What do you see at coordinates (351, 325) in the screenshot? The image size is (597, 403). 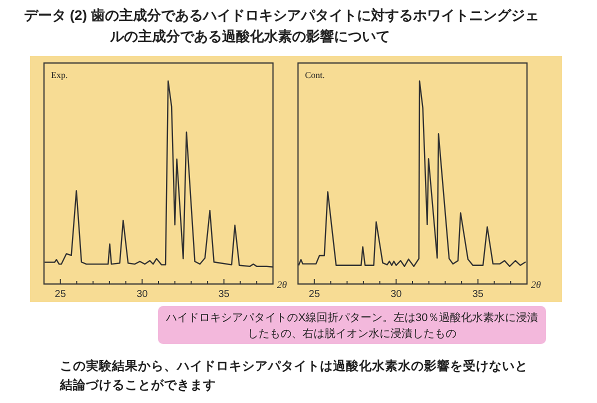 I see `text: ハイドロキシアパタイトのX線回折パターン。左は30％過酸化水素水に浸漬したもの、右は脱イオン水に浸漬したもの` at bounding box center [351, 325].